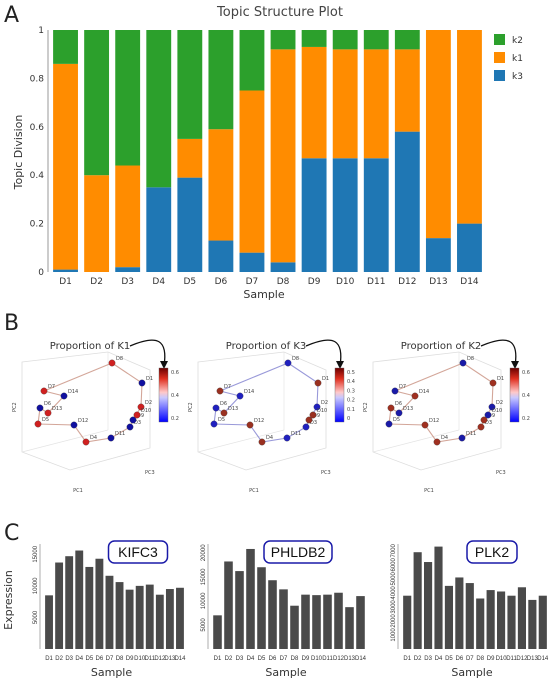 This screenshot has height=681, width=550. I want to click on x-tick-label: D2, so click(229, 659).